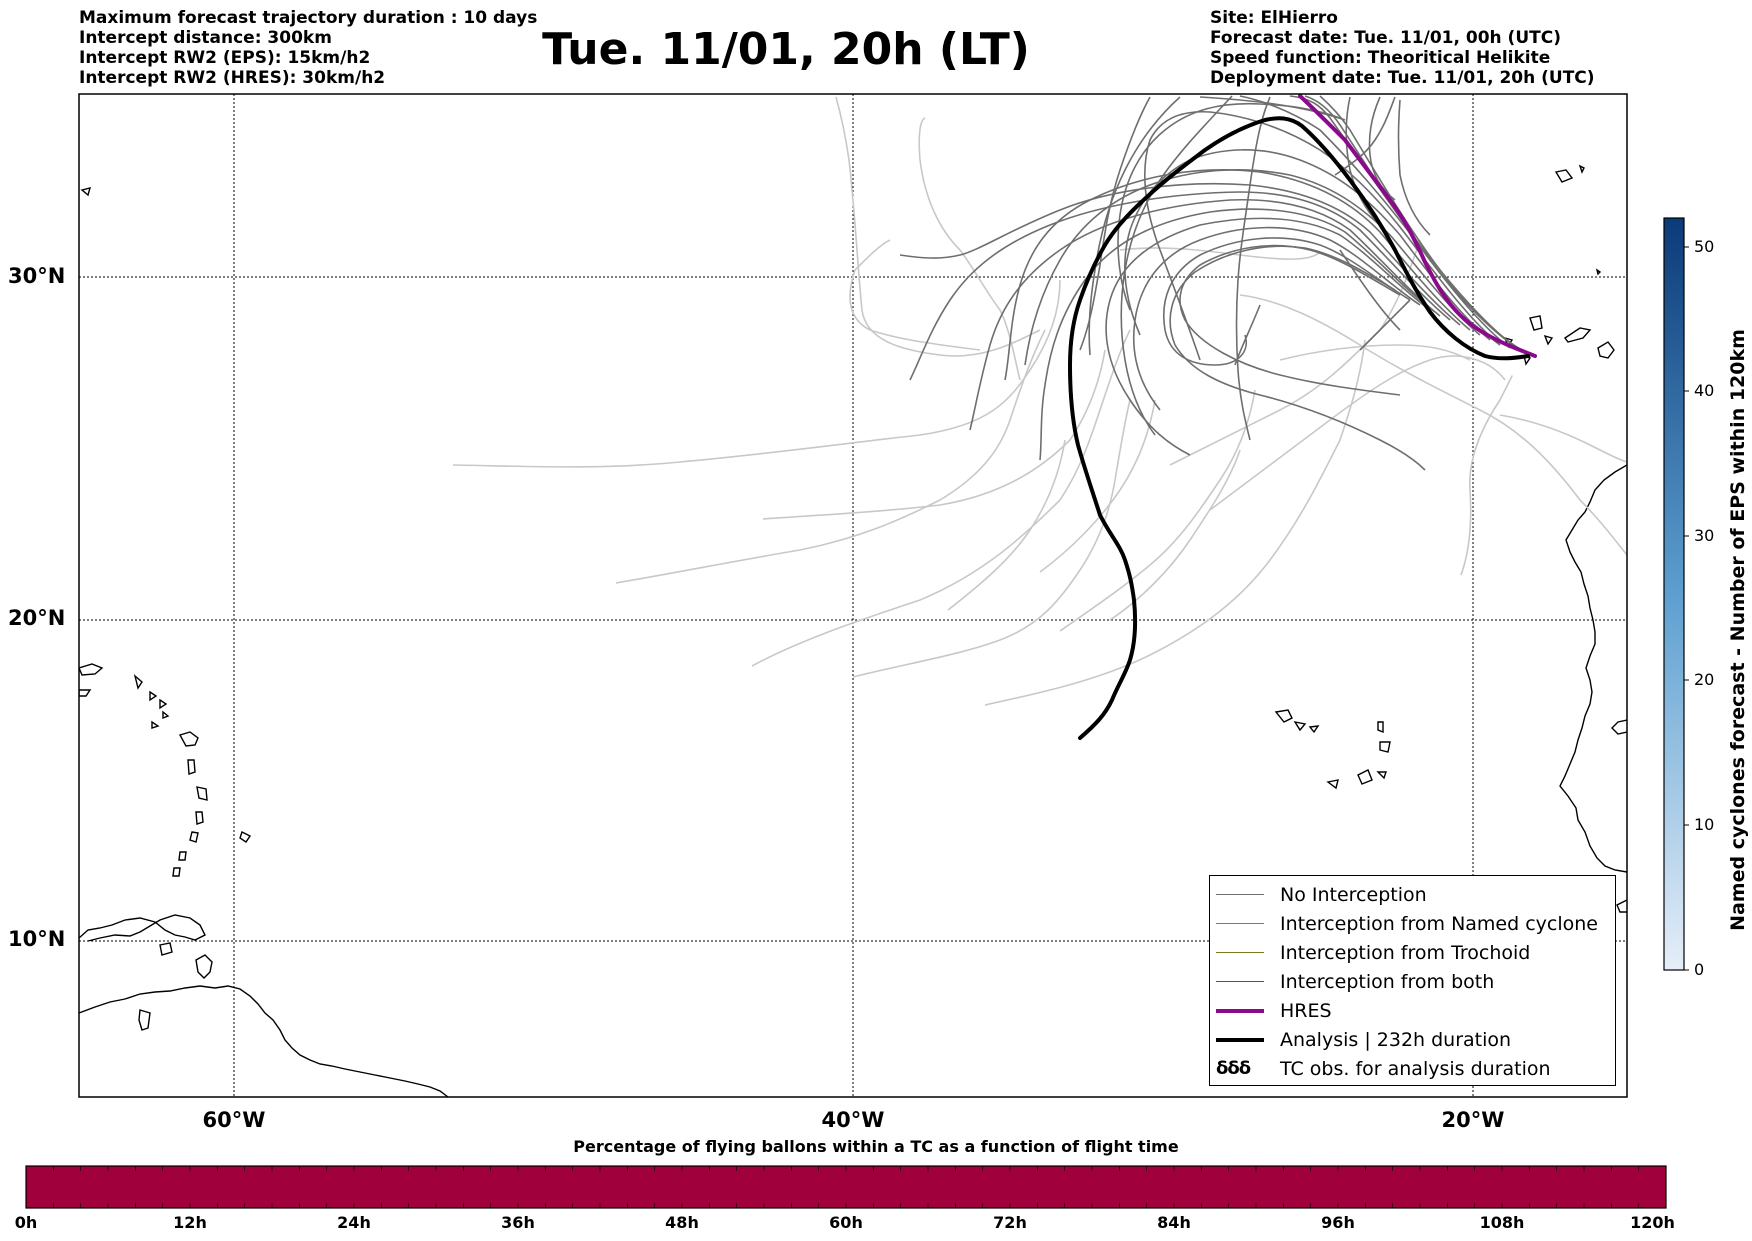 The height and width of the screenshot is (1241, 1752). Describe the element at coordinates (786, 49) in the screenshot. I see `page-title: Tue. 11/01, 20h (LT)` at that location.